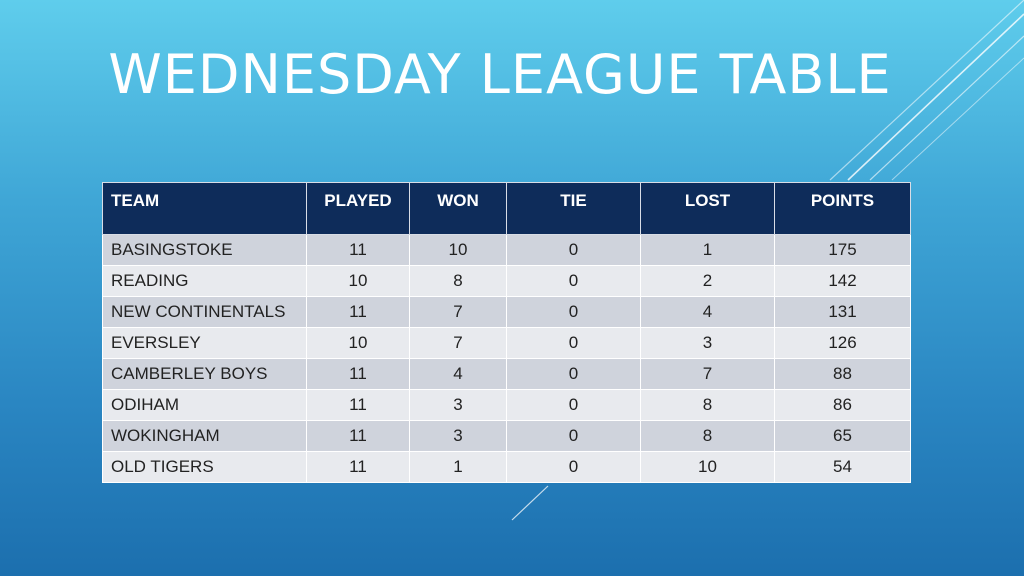  Describe the element at coordinates (204, 208) in the screenshot. I see `header-team: TEAM` at that location.